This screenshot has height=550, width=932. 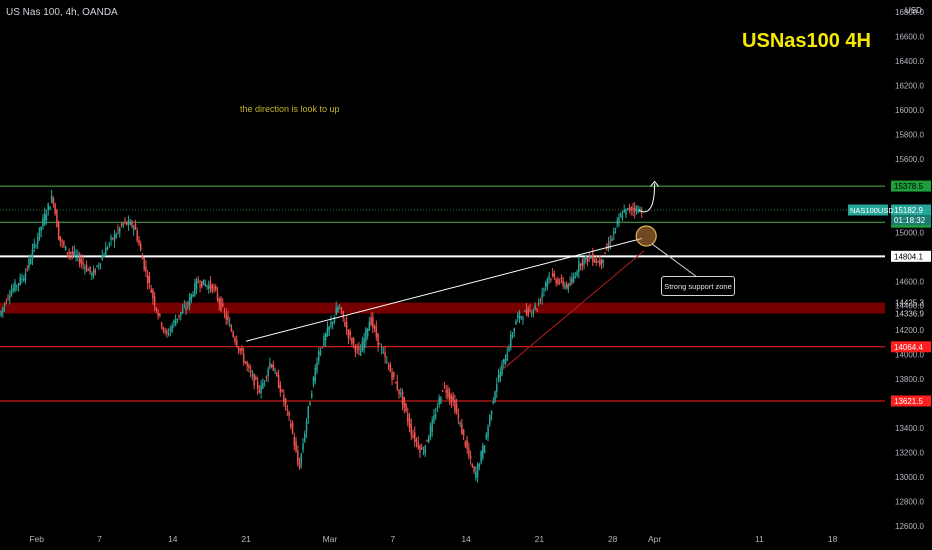 I want to click on x-tick-label: 21, so click(x=540, y=539).